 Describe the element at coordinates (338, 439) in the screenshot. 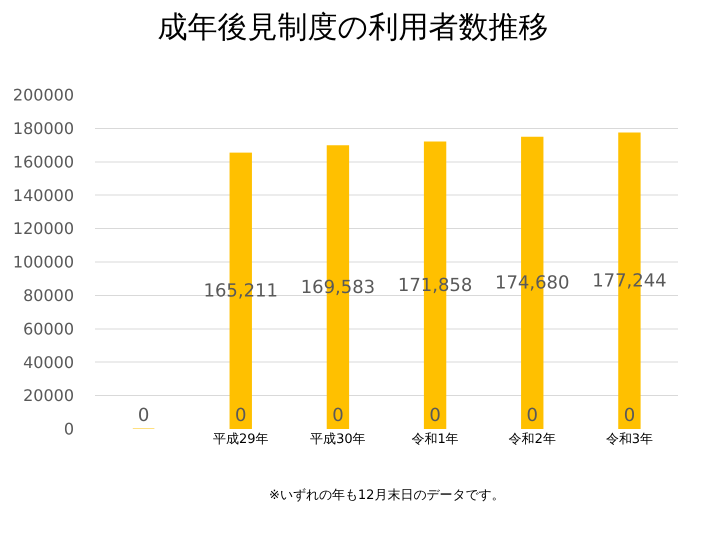

I see `x-tick-label: 平成30年` at that location.